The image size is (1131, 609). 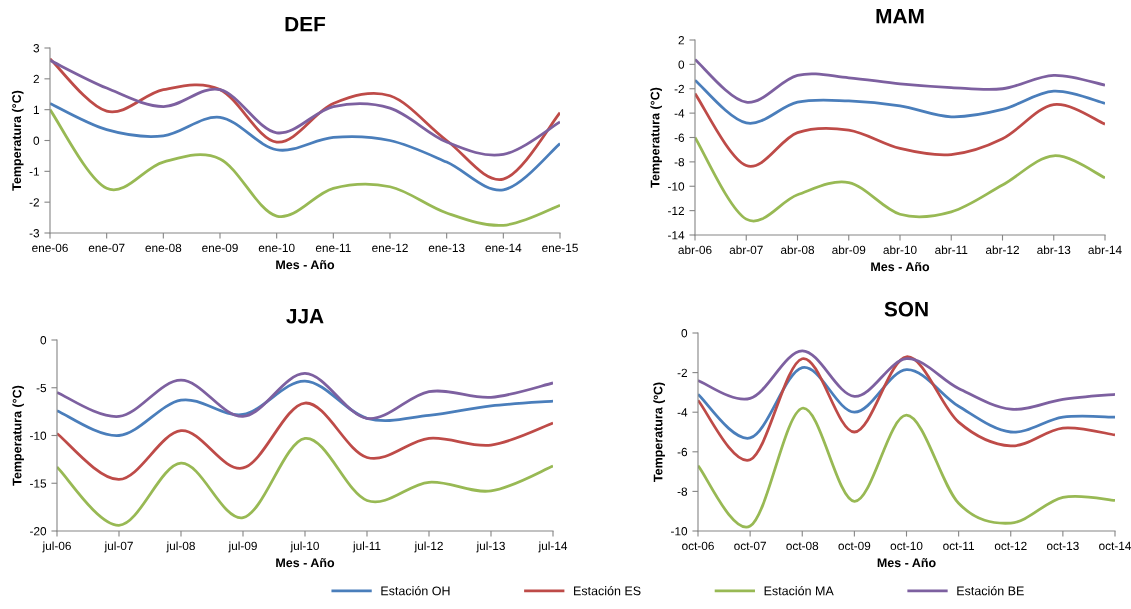 I want to click on x-tick-label: abr-07, so click(x=746, y=250).